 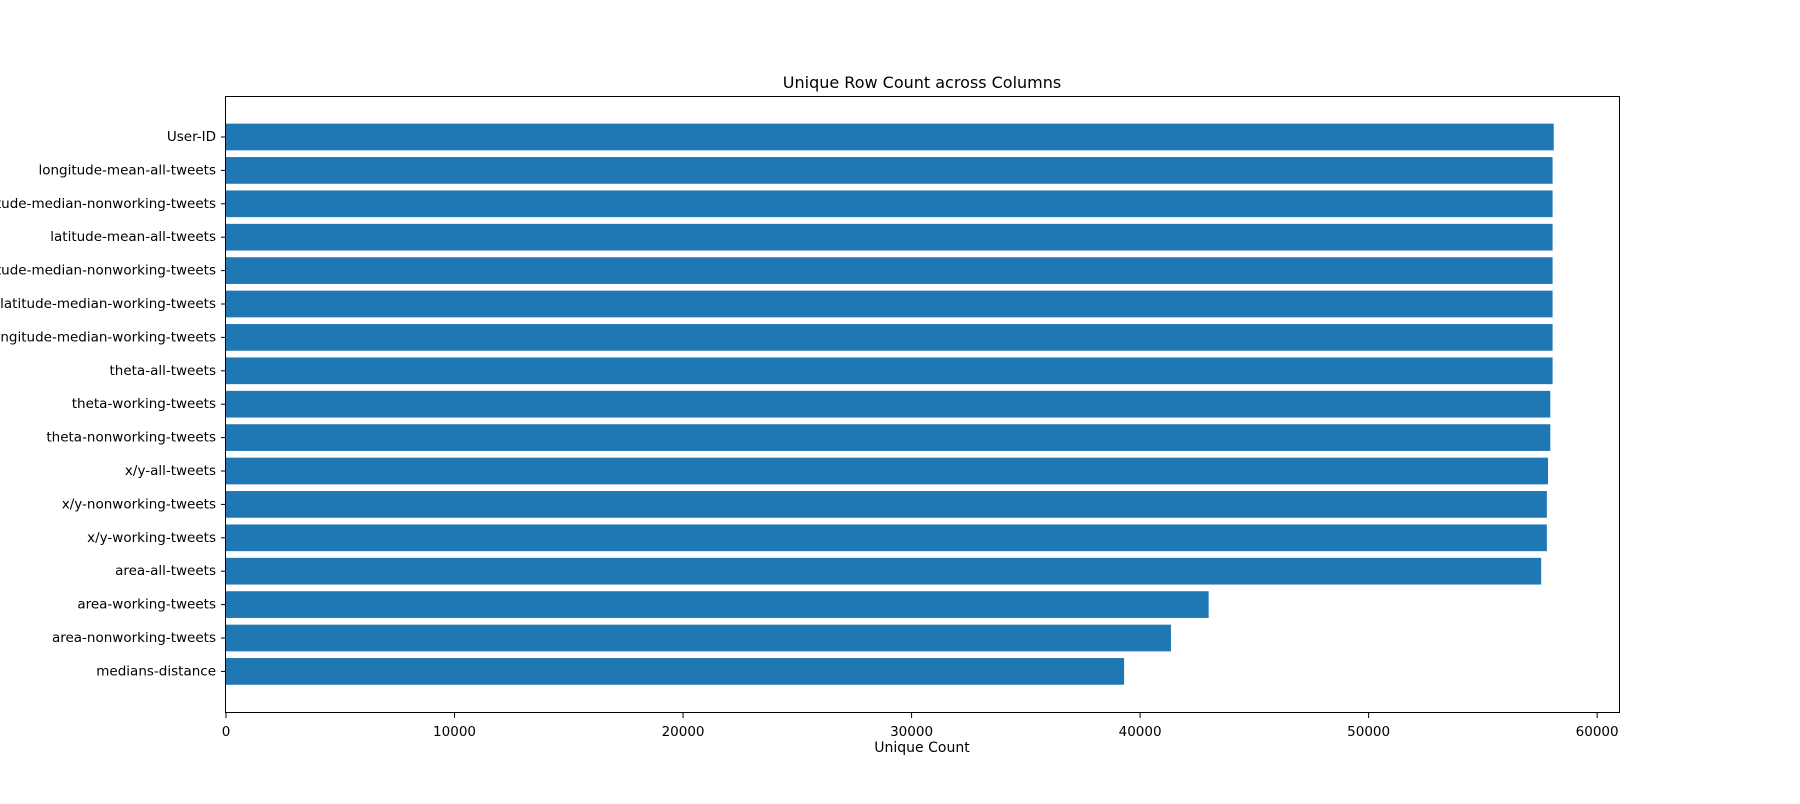 What do you see at coordinates (156, 671) in the screenshot?
I see `y-tick-label: medians-distance` at bounding box center [156, 671].